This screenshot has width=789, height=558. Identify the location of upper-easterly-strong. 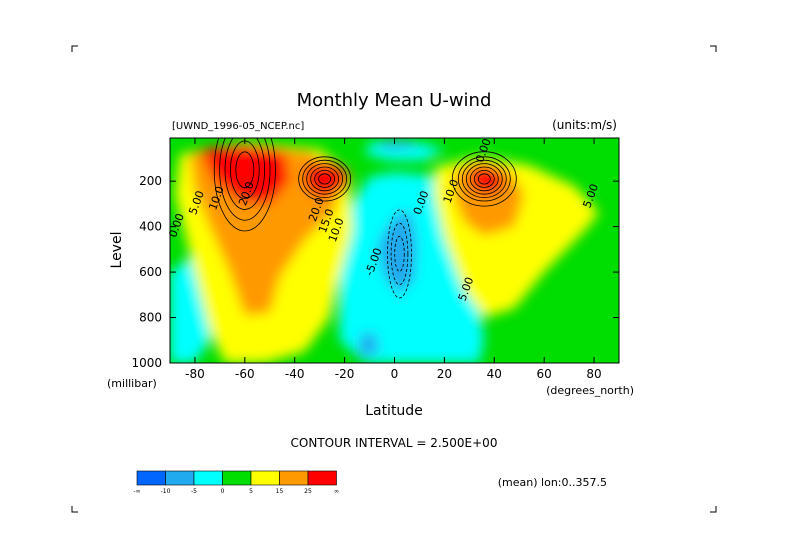
(399, 145).